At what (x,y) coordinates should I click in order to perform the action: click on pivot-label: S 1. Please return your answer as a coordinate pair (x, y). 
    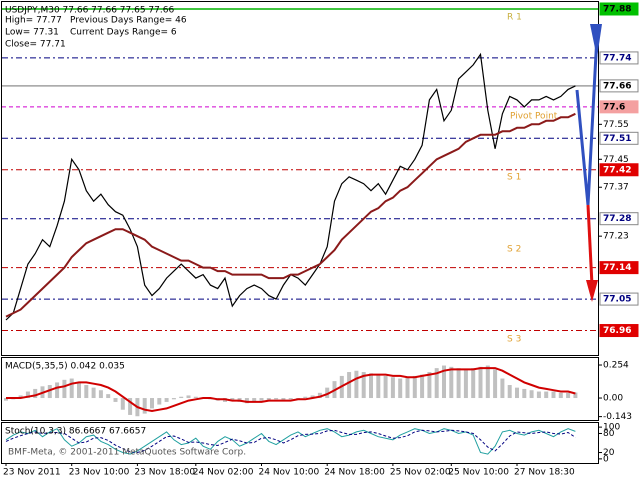
    Looking at the image, I should click on (514, 178).